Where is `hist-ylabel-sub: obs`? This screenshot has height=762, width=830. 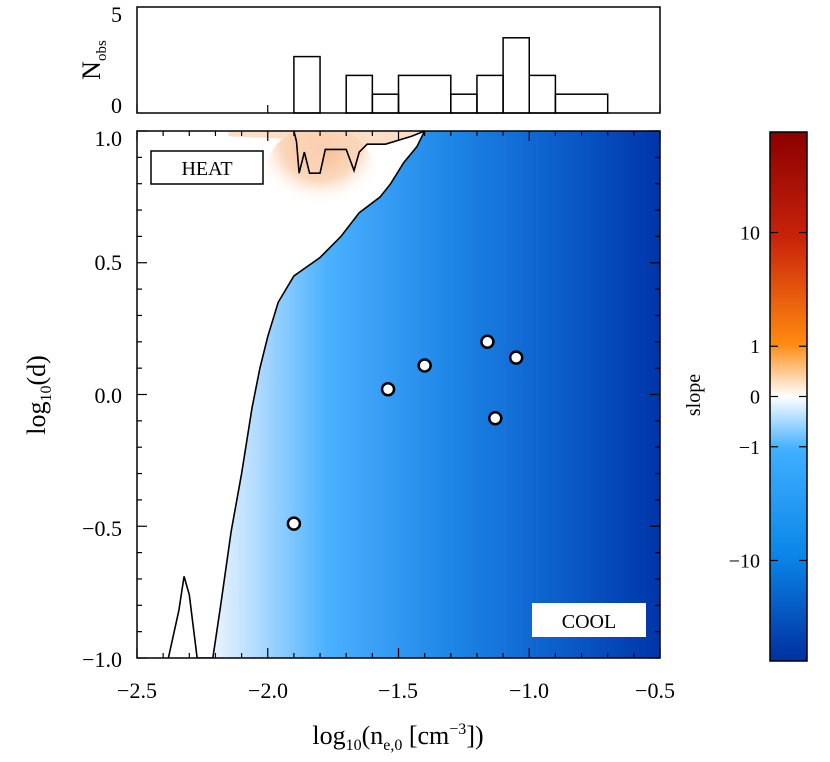 hist-ylabel-sub: obs is located at coordinates (102, 50).